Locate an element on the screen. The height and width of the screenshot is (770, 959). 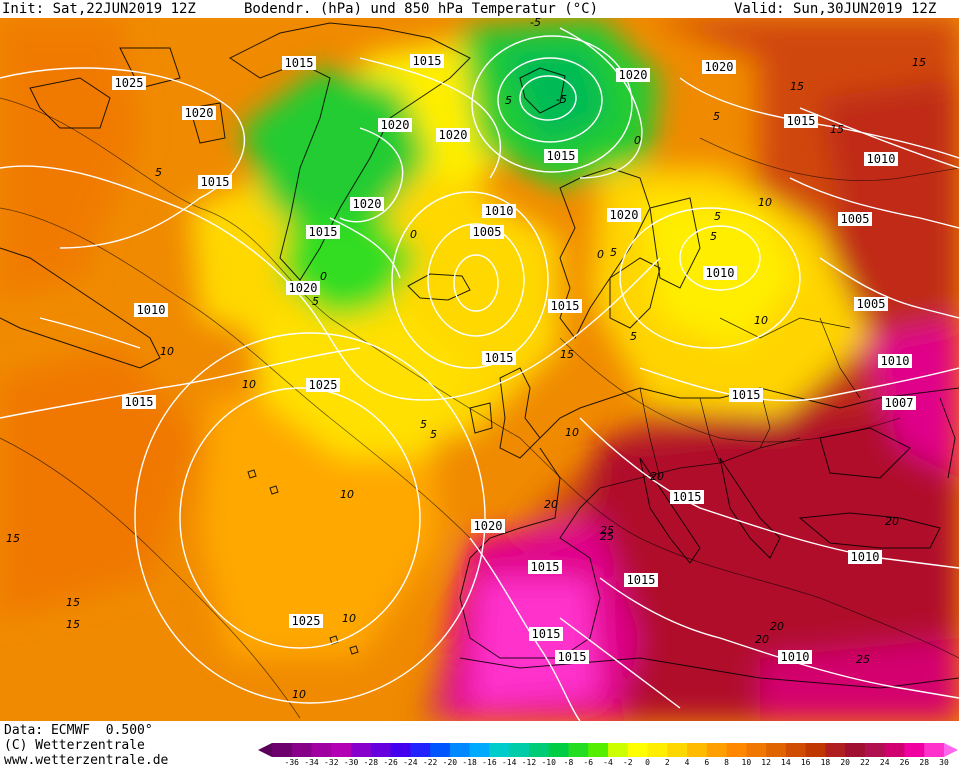
colorbar-tick: -26 is located at coordinates (390, 762).